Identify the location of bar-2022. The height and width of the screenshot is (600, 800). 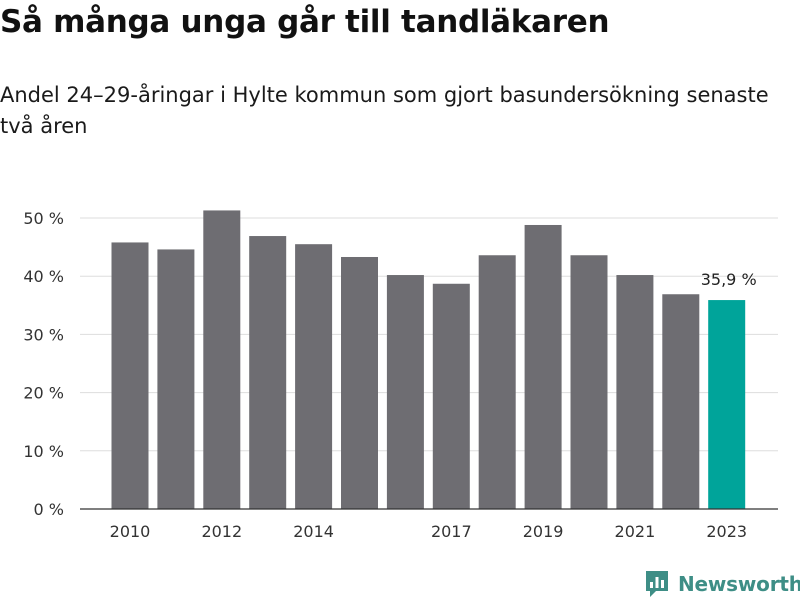
(681, 401).